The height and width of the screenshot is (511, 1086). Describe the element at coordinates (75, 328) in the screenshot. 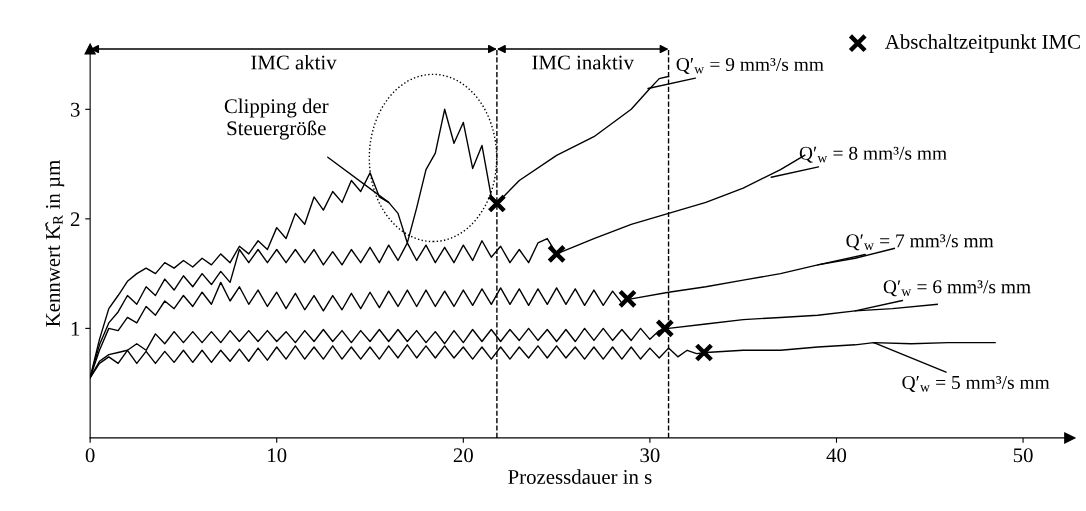

I see `y-tick-label: 1` at that location.